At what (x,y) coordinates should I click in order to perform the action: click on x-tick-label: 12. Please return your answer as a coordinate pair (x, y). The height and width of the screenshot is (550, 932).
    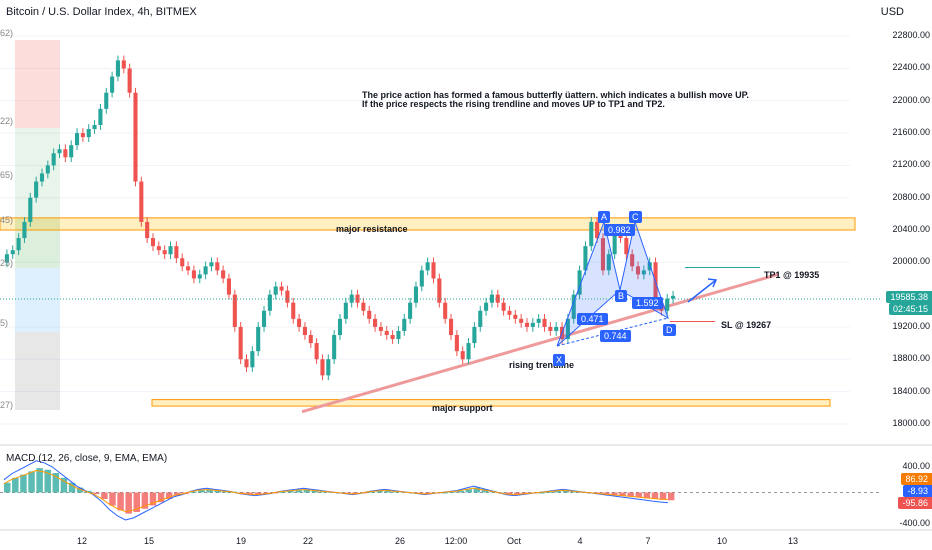
    Looking at the image, I should click on (82, 541).